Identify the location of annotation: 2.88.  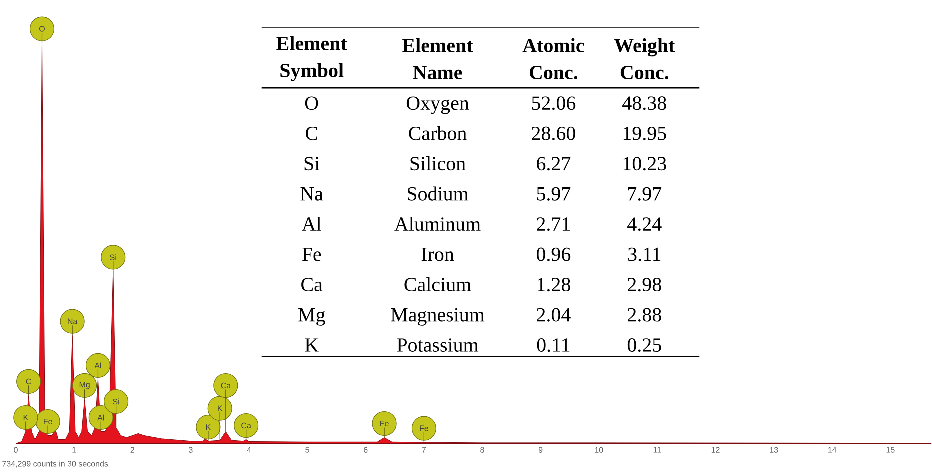
(645, 315).